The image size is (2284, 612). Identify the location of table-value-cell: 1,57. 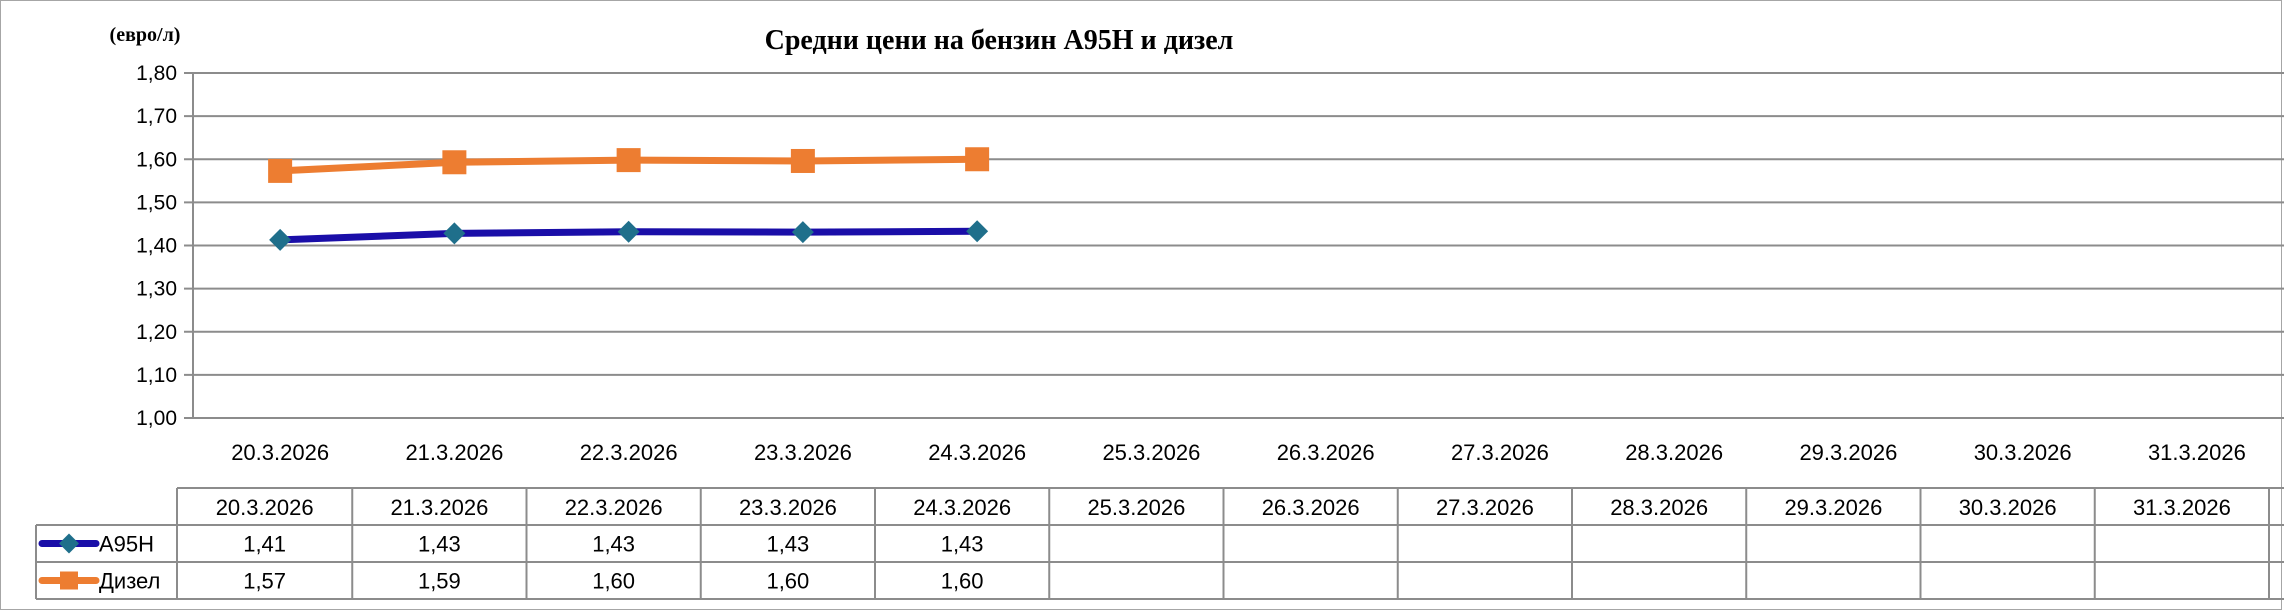
(264, 581).